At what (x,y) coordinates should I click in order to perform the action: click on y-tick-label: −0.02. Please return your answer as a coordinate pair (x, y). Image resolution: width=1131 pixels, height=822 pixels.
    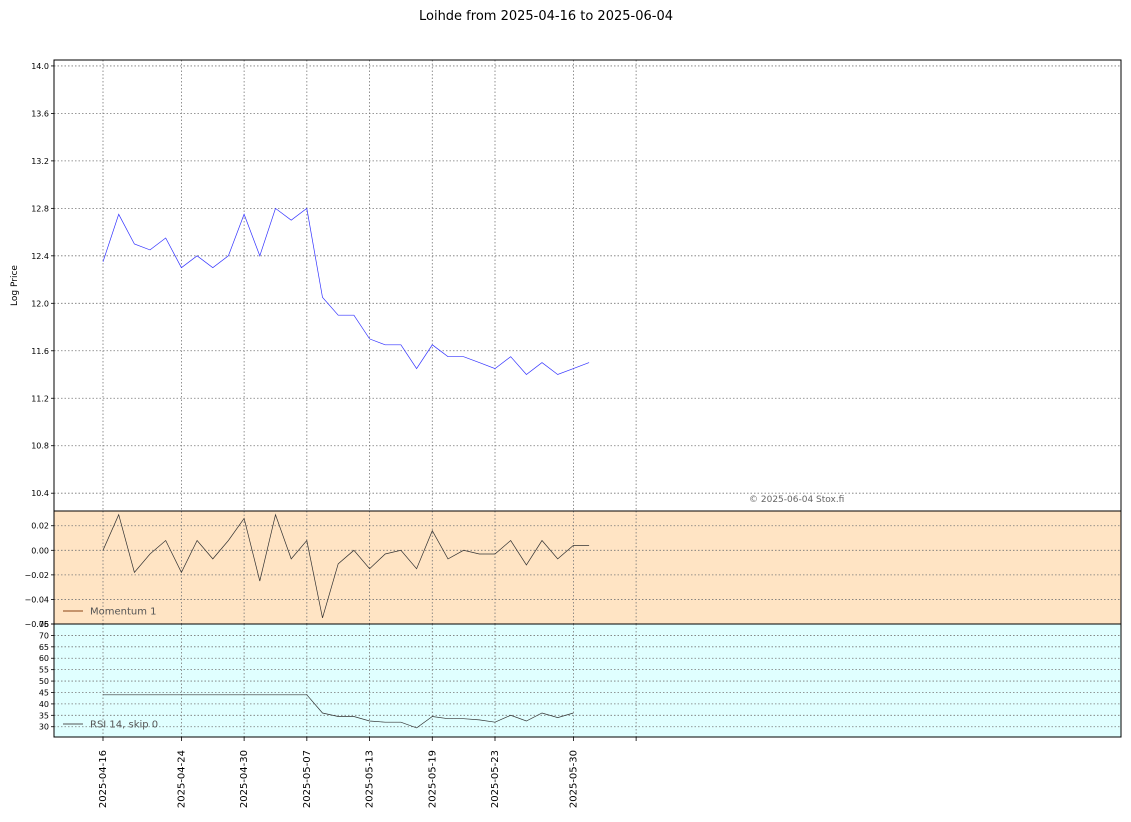
    Looking at the image, I should click on (36, 575).